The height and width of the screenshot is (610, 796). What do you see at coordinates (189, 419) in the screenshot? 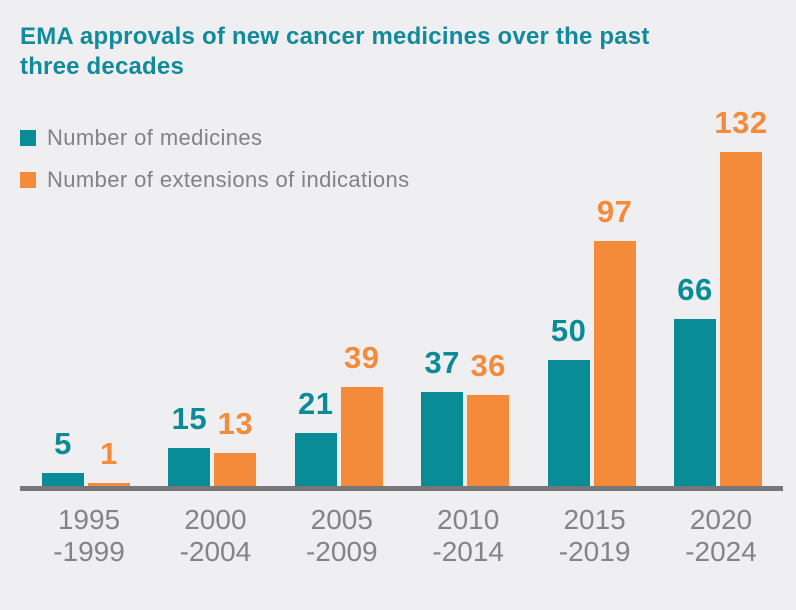
I see `bar-value-label: 15` at bounding box center [189, 419].